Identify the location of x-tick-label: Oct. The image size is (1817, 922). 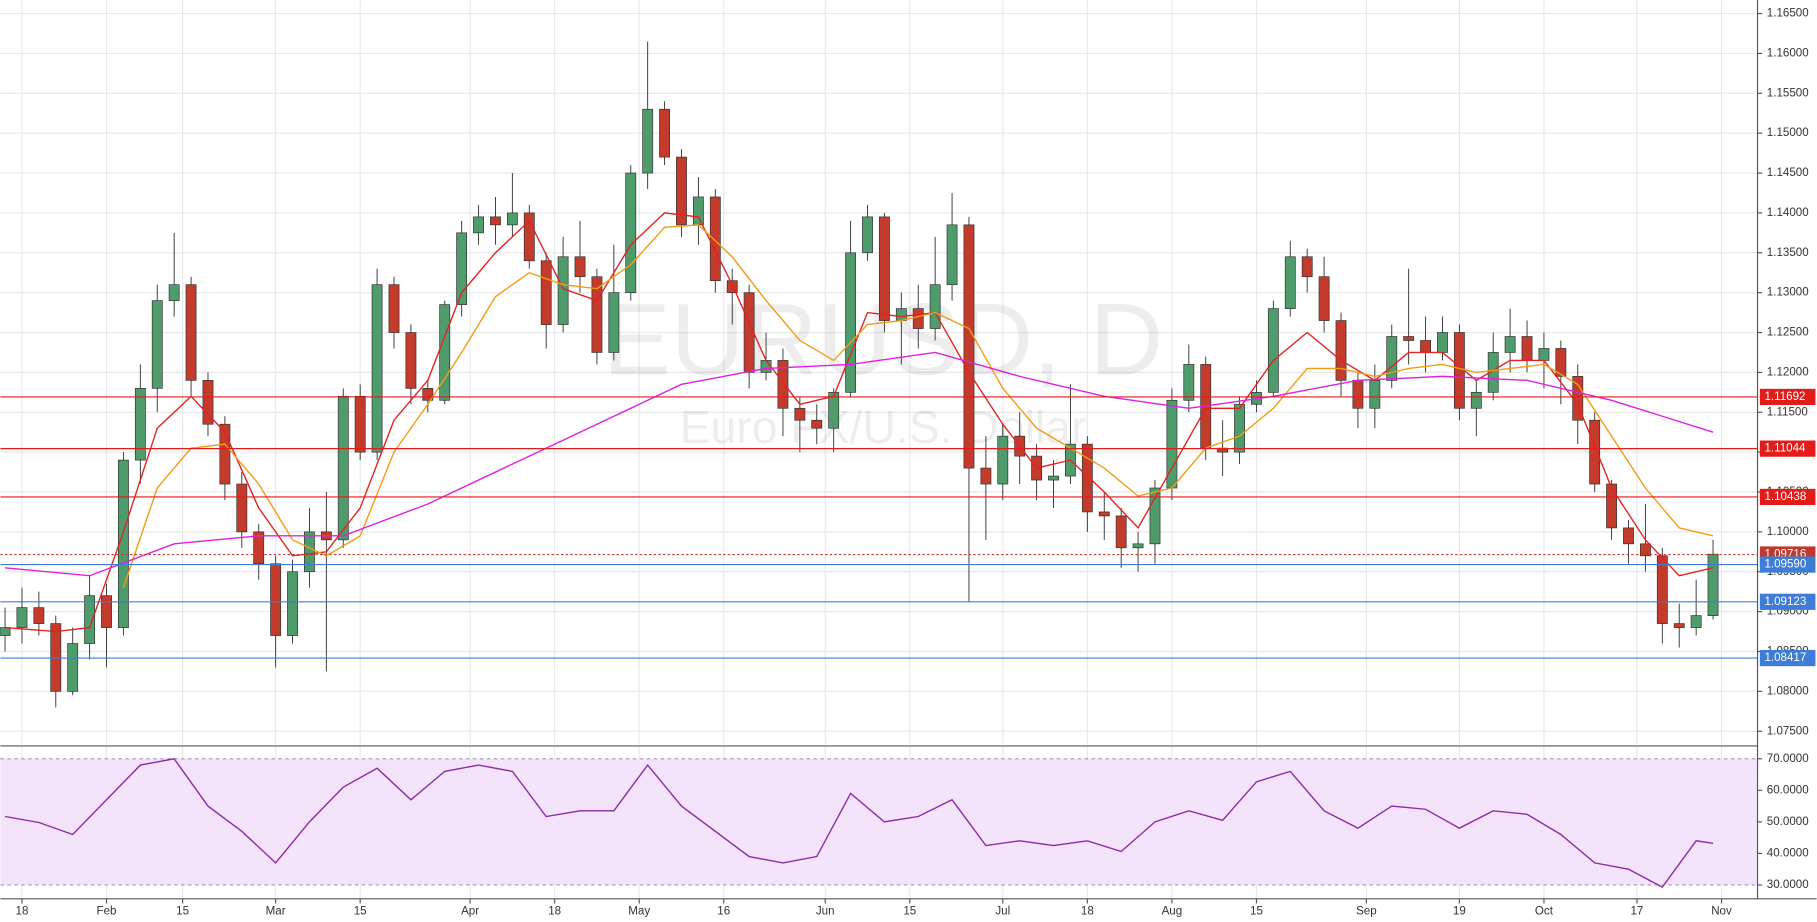
(1544, 912).